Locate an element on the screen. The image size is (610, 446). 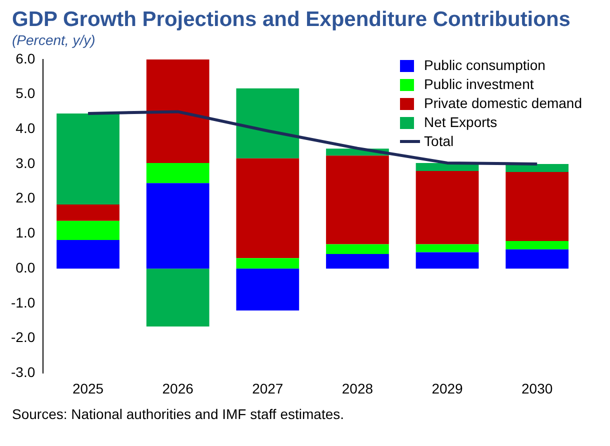
y-tick-label: 2.0 is located at coordinates (26, 198).